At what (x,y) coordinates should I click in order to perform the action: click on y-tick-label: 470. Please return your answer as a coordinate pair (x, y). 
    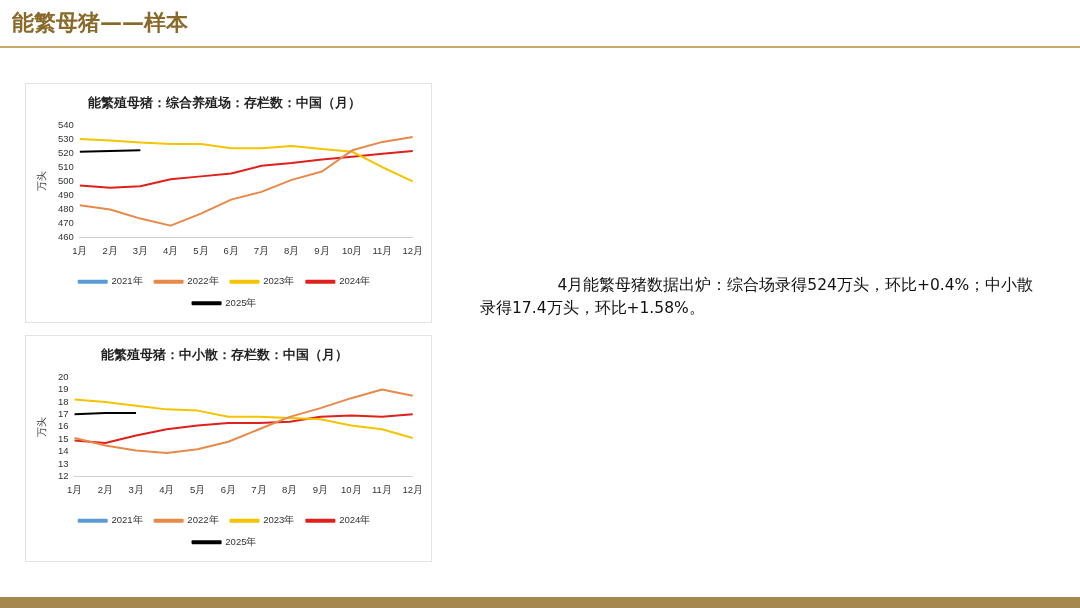
    Looking at the image, I should click on (65, 223).